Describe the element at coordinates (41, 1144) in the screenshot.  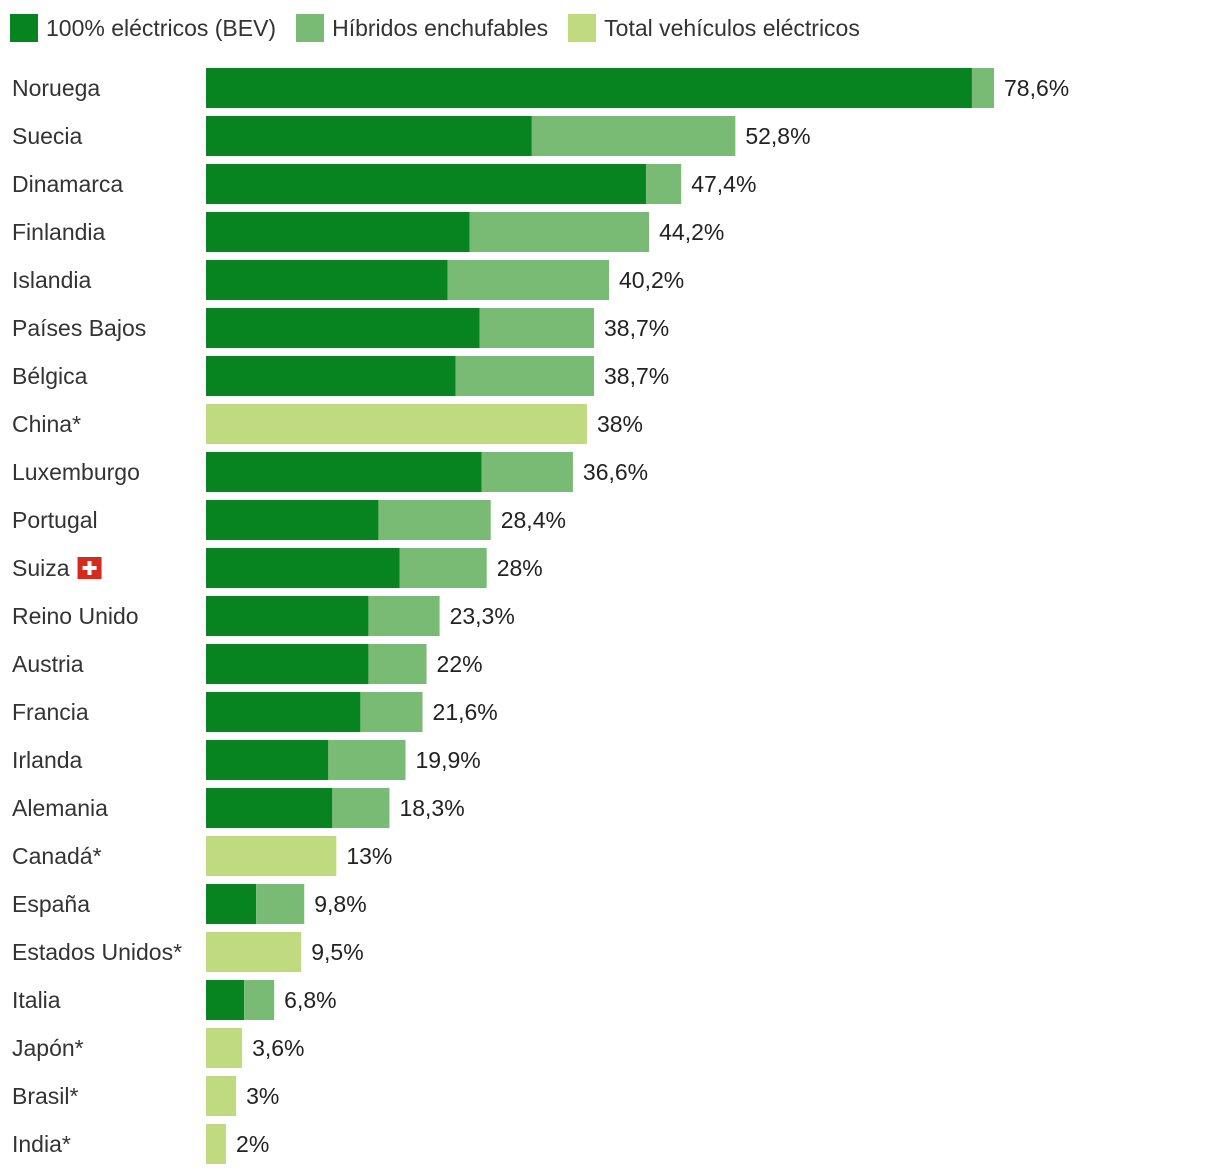
I see `row-label: India*` at that location.